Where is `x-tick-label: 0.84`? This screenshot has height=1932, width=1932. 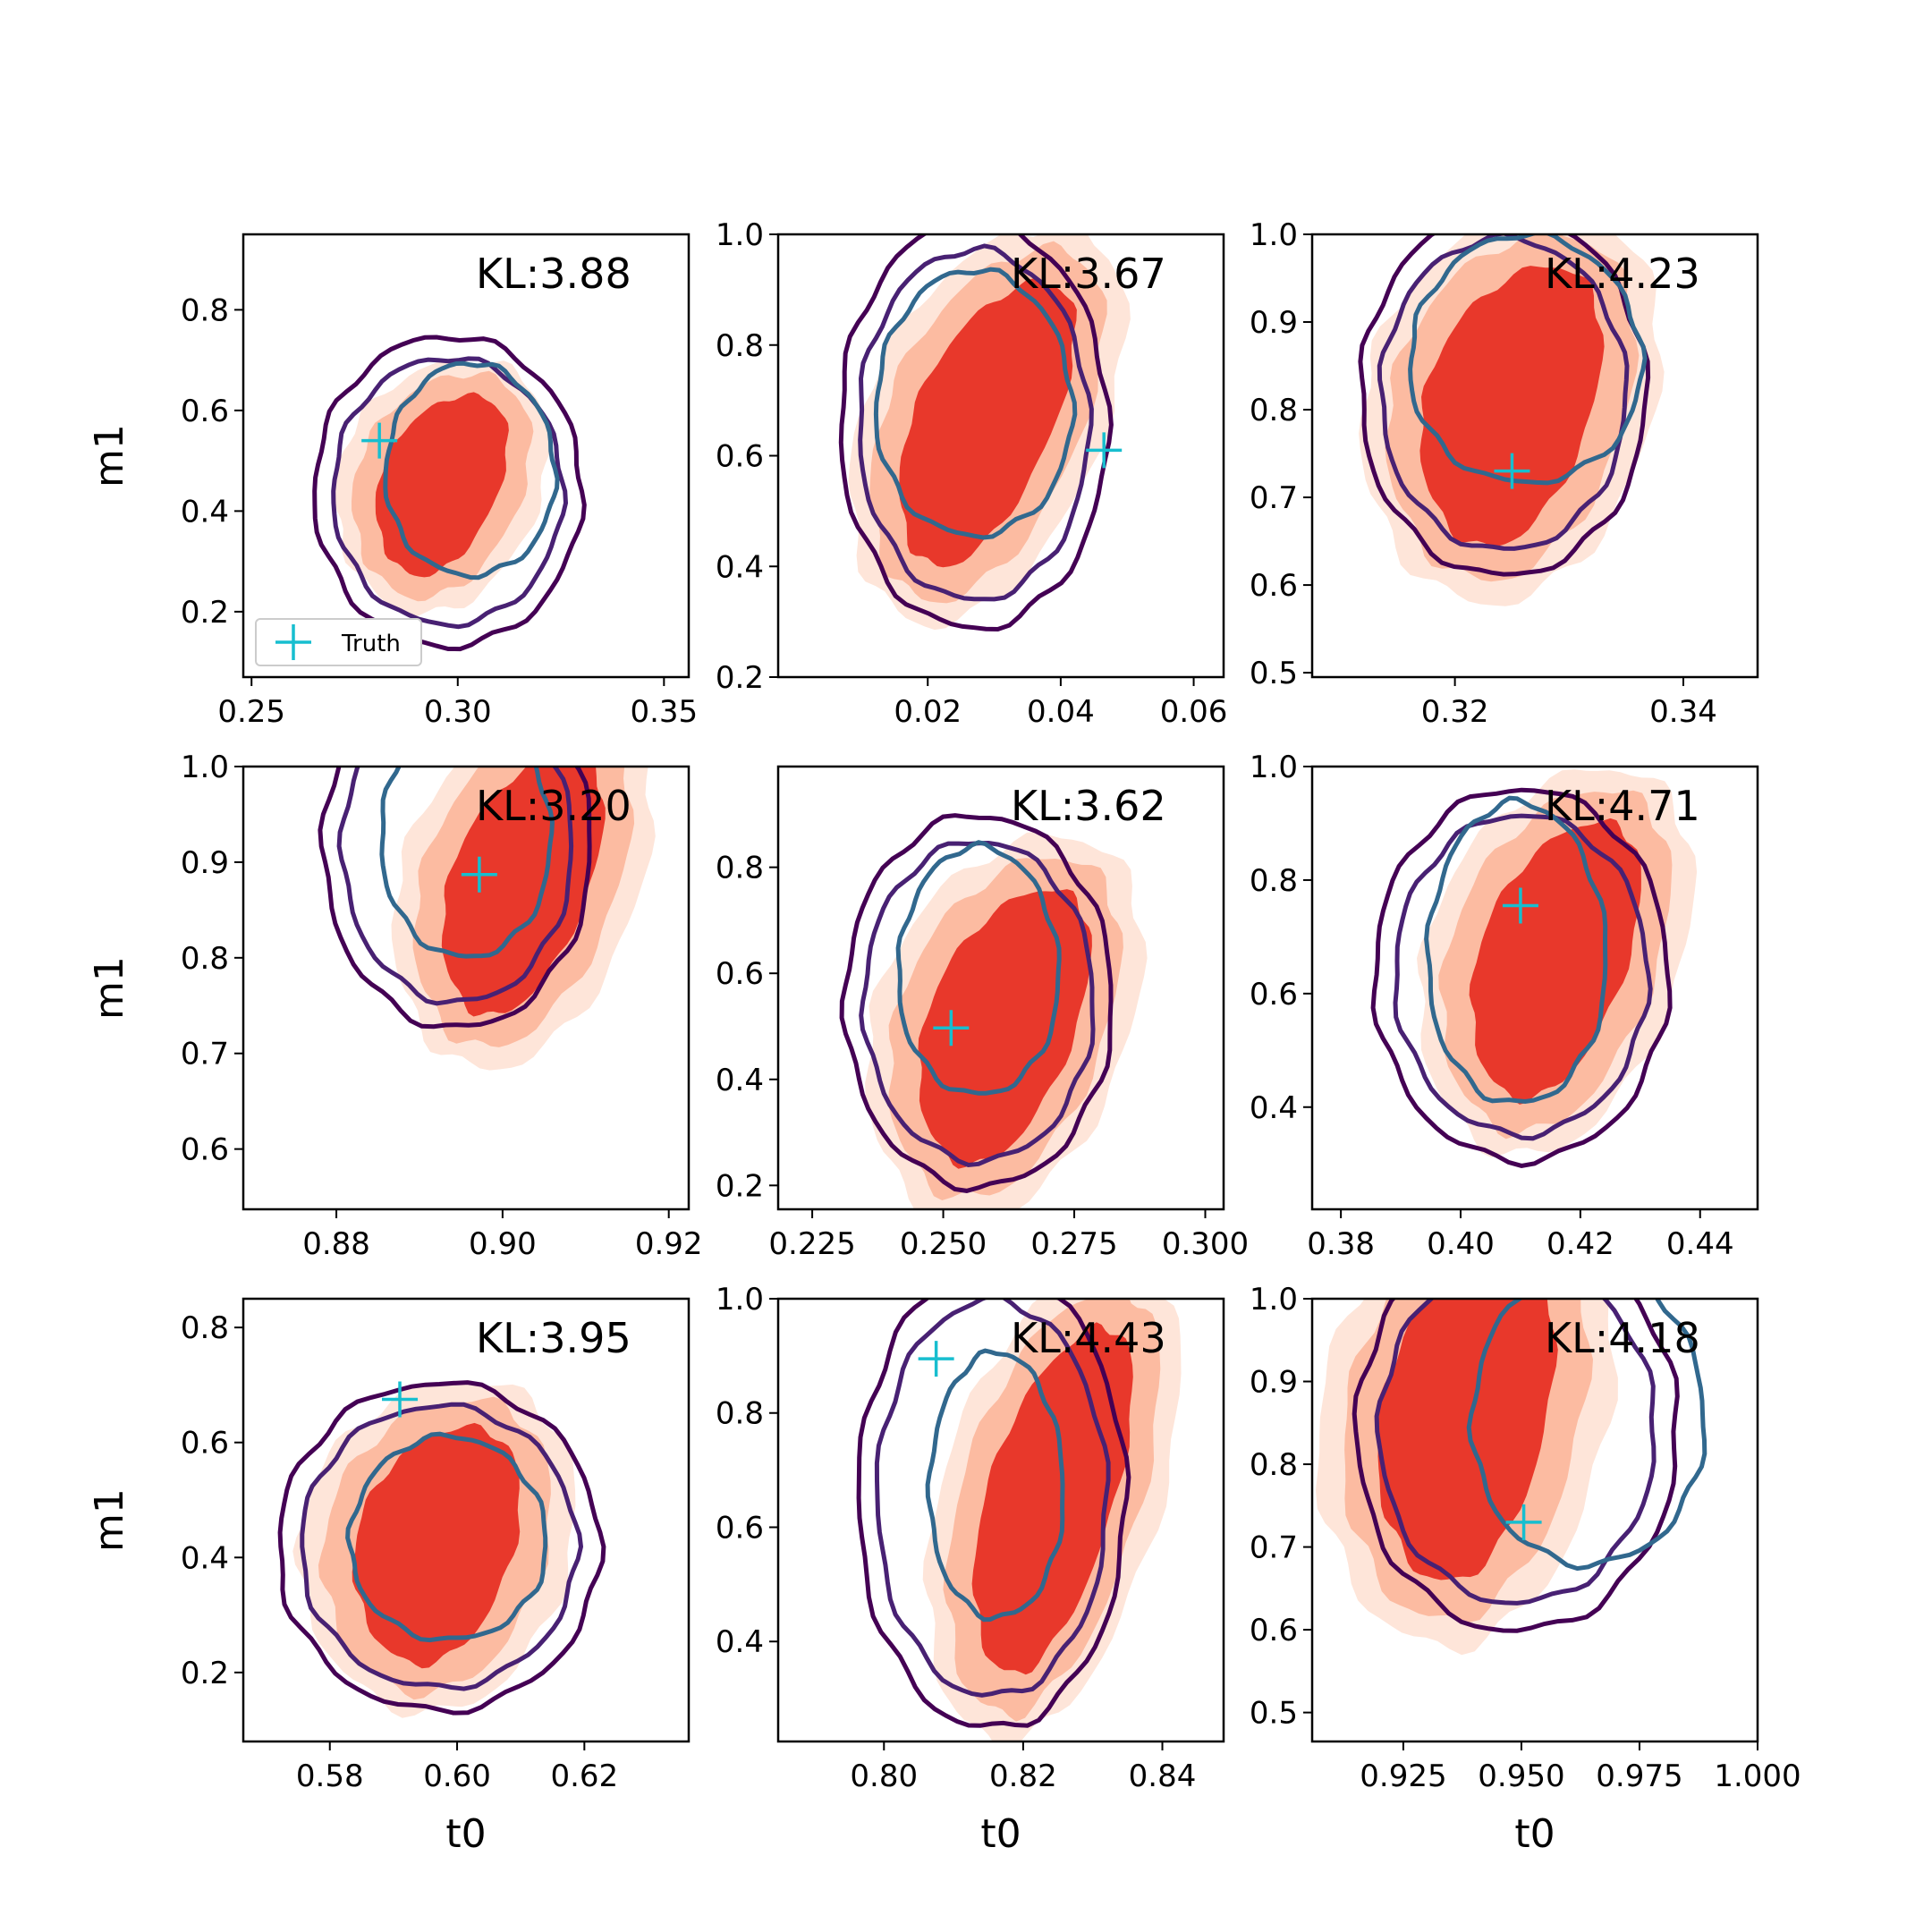 x-tick-label: 0.84 is located at coordinates (1163, 1776).